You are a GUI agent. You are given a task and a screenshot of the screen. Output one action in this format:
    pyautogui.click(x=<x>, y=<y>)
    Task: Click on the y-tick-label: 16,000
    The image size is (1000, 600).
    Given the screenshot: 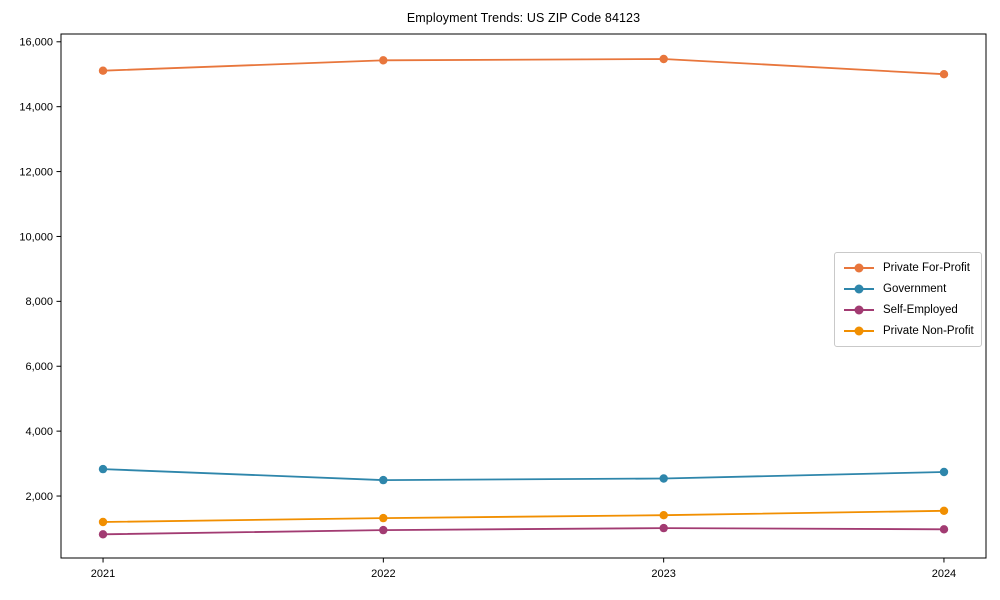 What is the action you would take?
    pyautogui.click(x=36, y=43)
    